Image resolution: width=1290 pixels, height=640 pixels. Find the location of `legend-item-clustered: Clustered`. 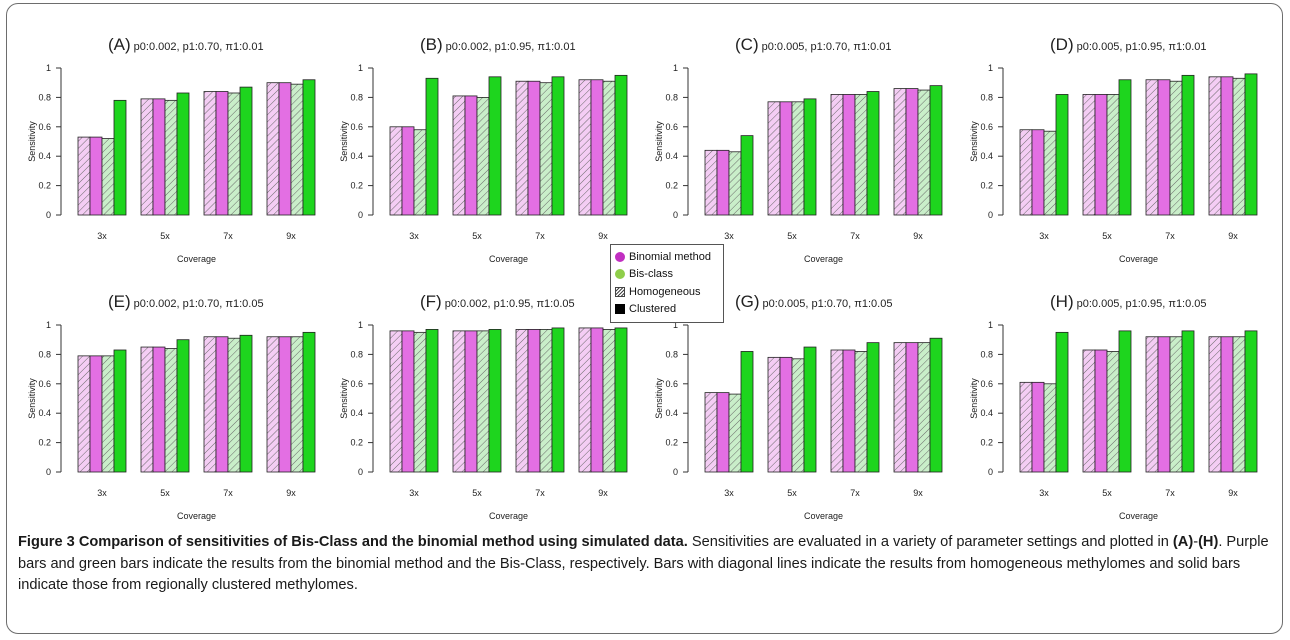

legend-item-clustered: Clustered is located at coordinates (667, 310).